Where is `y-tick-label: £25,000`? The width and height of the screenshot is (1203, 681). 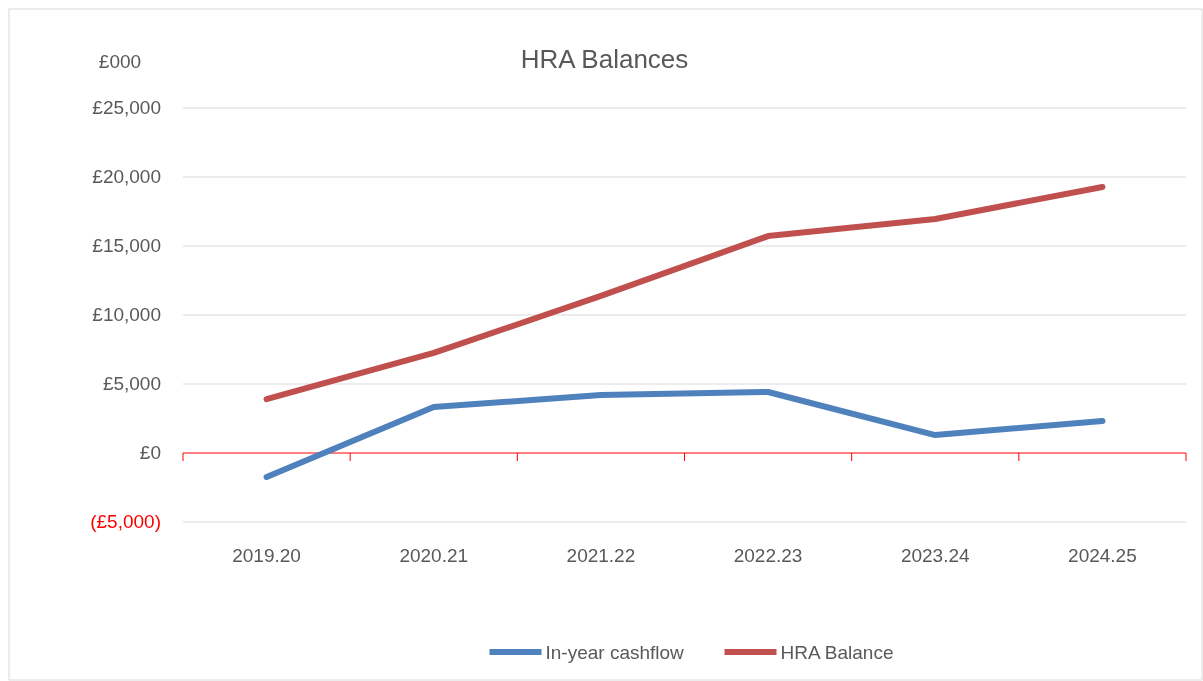 y-tick-label: £25,000 is located at coordinates (126, 107).